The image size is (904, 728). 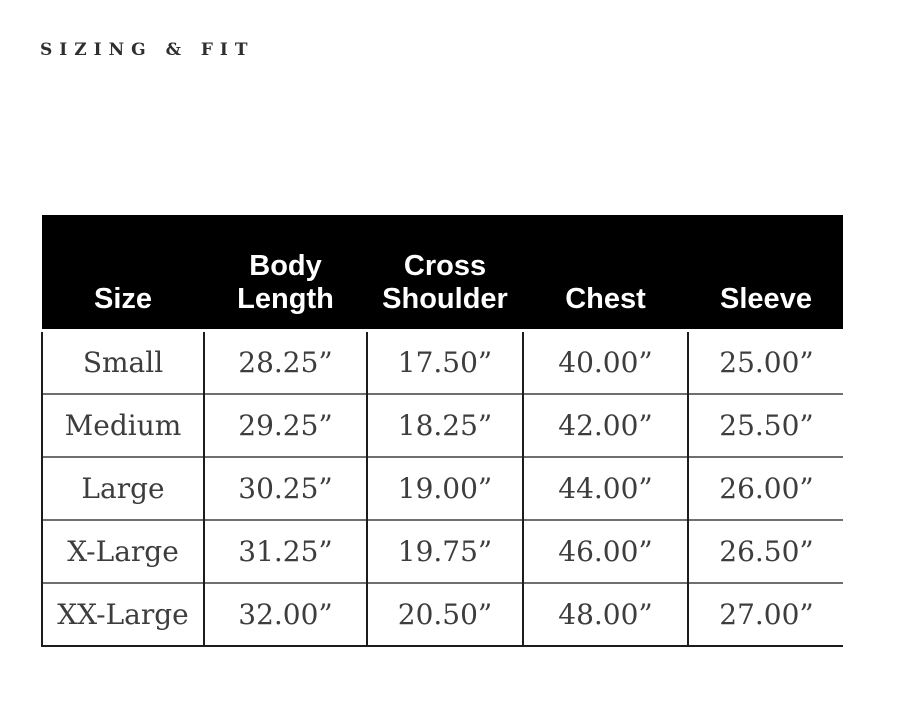 I want to click on cell-size: Medium, so click(x=122, y=425).